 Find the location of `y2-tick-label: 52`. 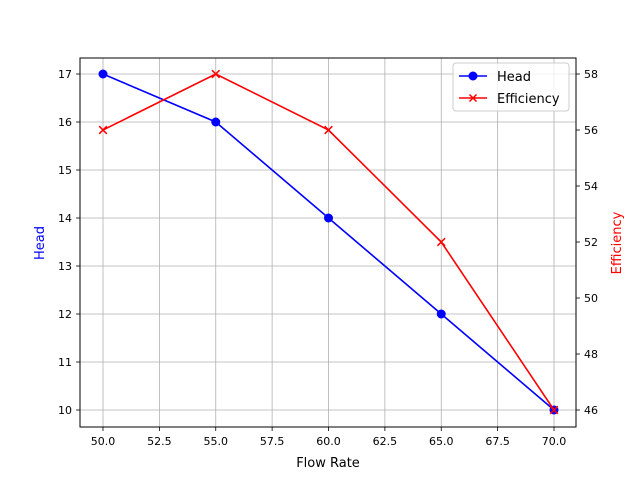

y2-tick-label: 52 is located at coordinates (591, 242).